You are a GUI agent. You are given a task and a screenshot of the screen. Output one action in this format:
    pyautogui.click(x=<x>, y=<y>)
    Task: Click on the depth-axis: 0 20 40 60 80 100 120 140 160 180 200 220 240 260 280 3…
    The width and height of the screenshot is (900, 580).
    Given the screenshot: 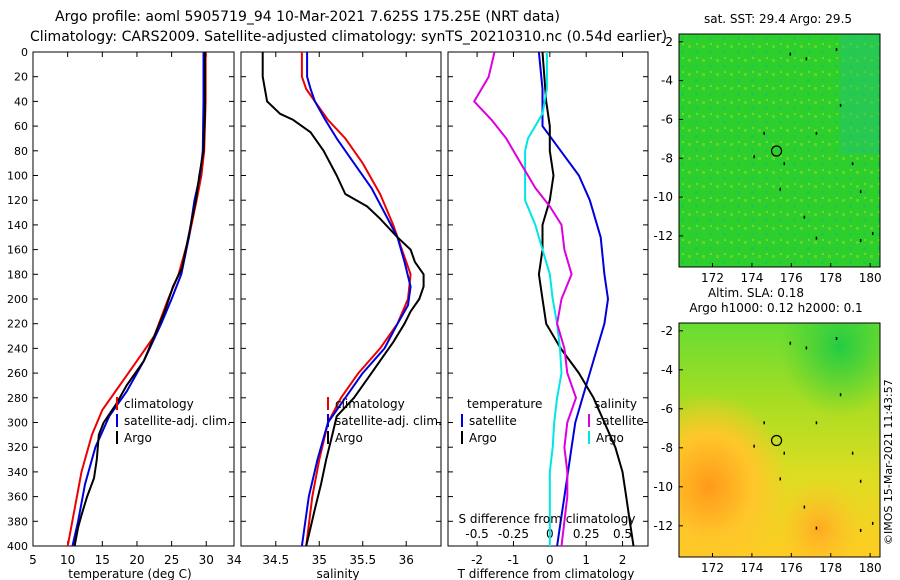 What is the action you would take?
    pyautogui.click(x=17, y=299)
    